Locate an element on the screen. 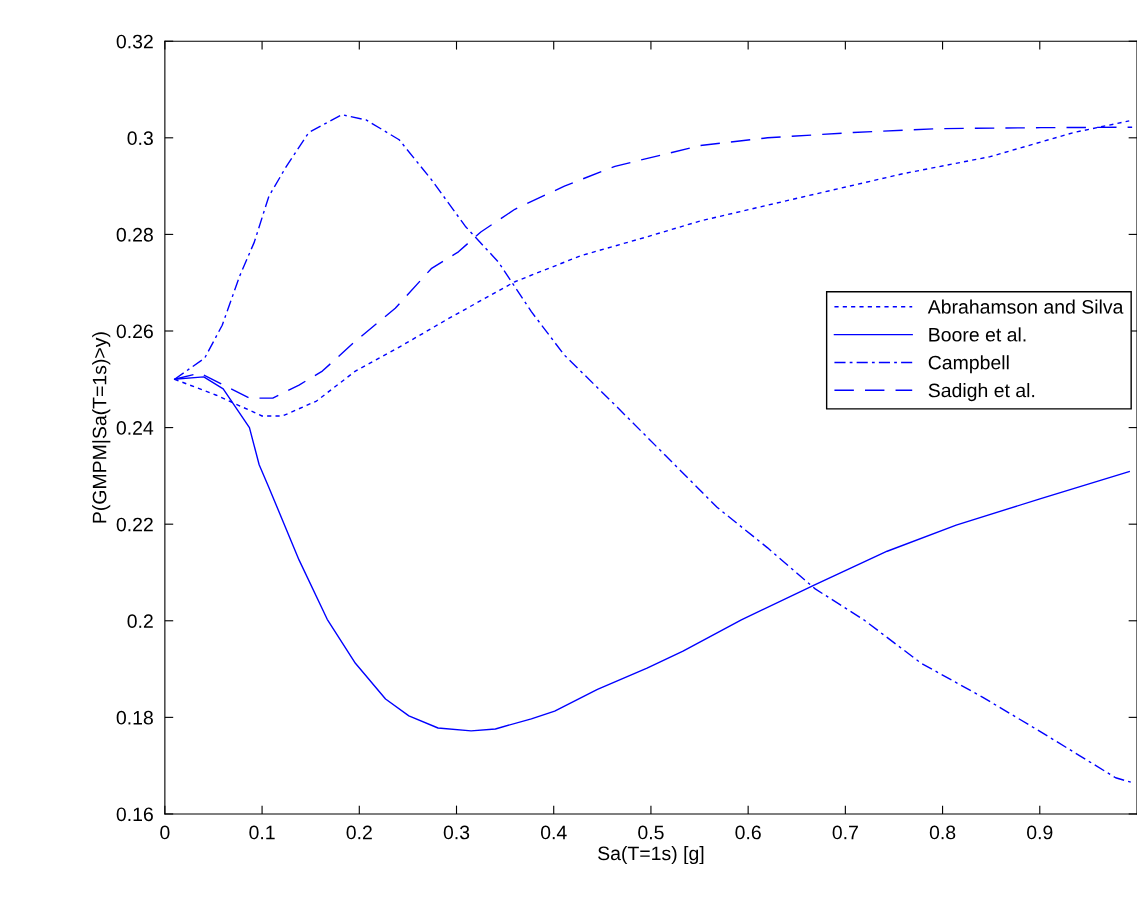  legend-label: Boore et al. is located at coordinates (977, 334).